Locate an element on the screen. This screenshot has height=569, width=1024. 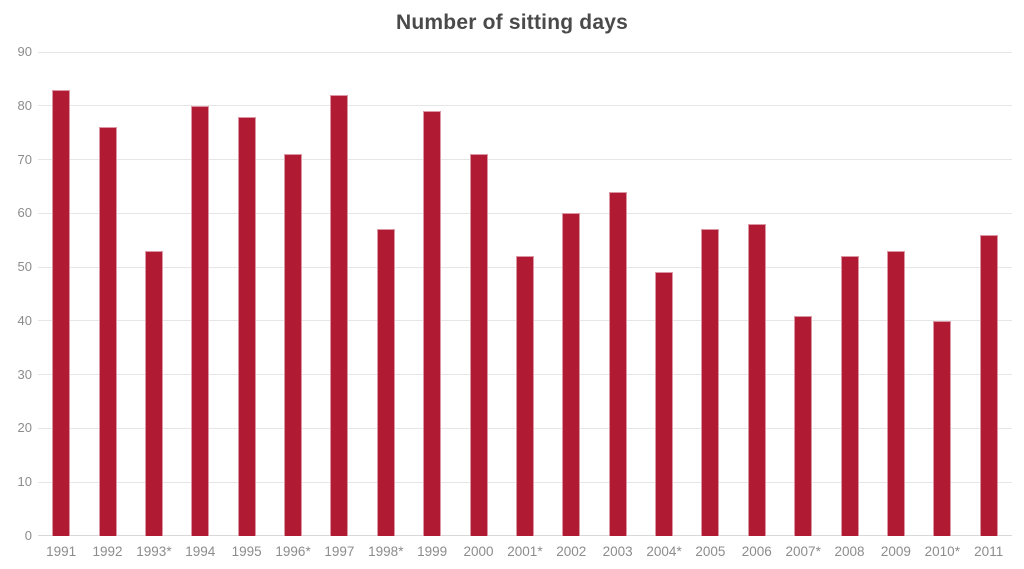
x-tick-label-2008: 2008 is located at coordinates (849, 551).